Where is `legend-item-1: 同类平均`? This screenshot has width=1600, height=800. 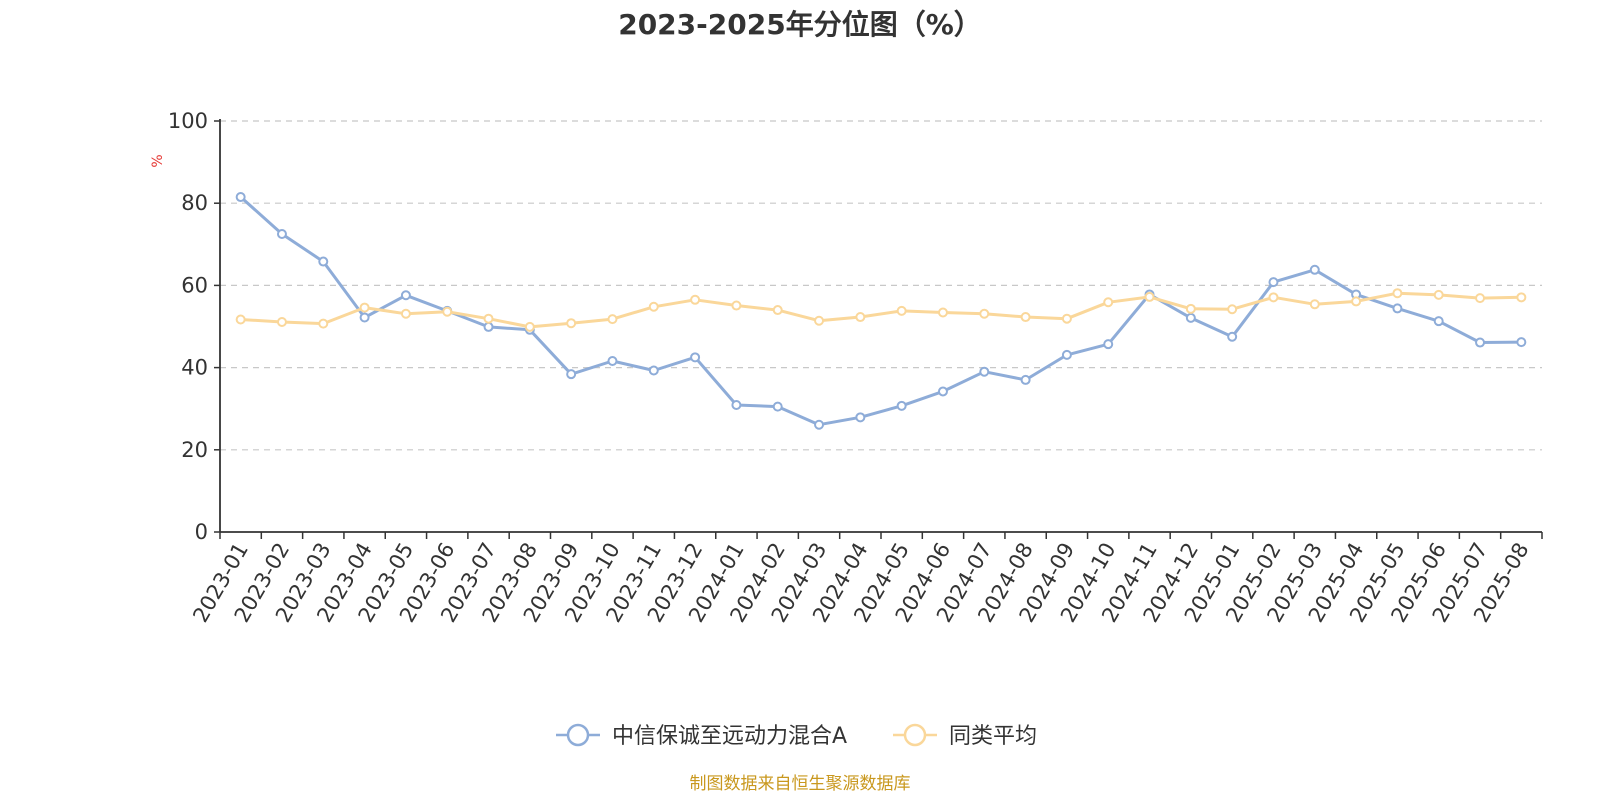 legend-item-1: 同类平均 is located at coordinates (965, 736).